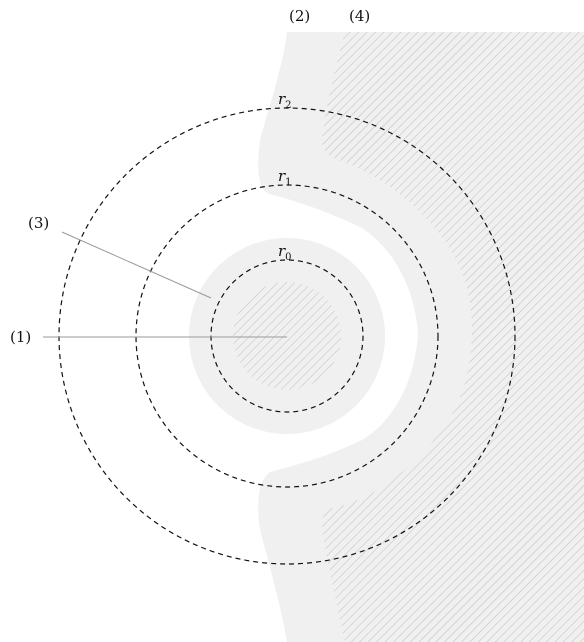  What do you see at coordinates (359, 16) in the screenshot?
I see `label-region-4: (4)` at bounding box center [359, 16].